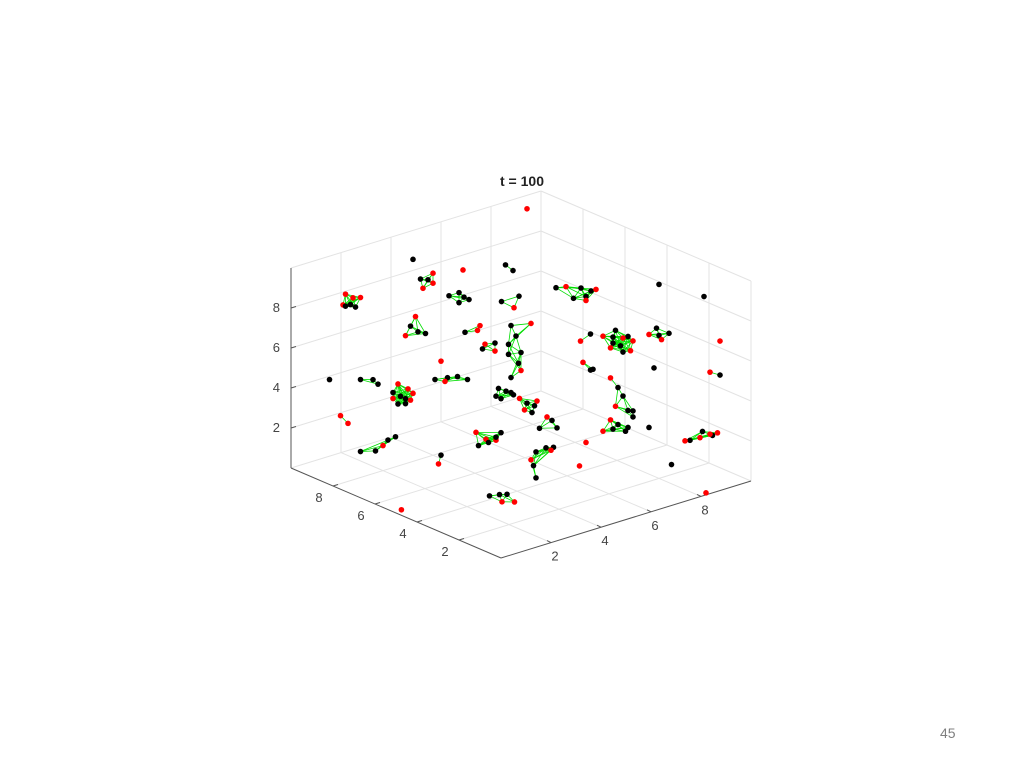 The image size is (1024, 768). Describe the element at coordinates (704, 509) in the screenshot. I see `x-tick-label: 8` at that location.